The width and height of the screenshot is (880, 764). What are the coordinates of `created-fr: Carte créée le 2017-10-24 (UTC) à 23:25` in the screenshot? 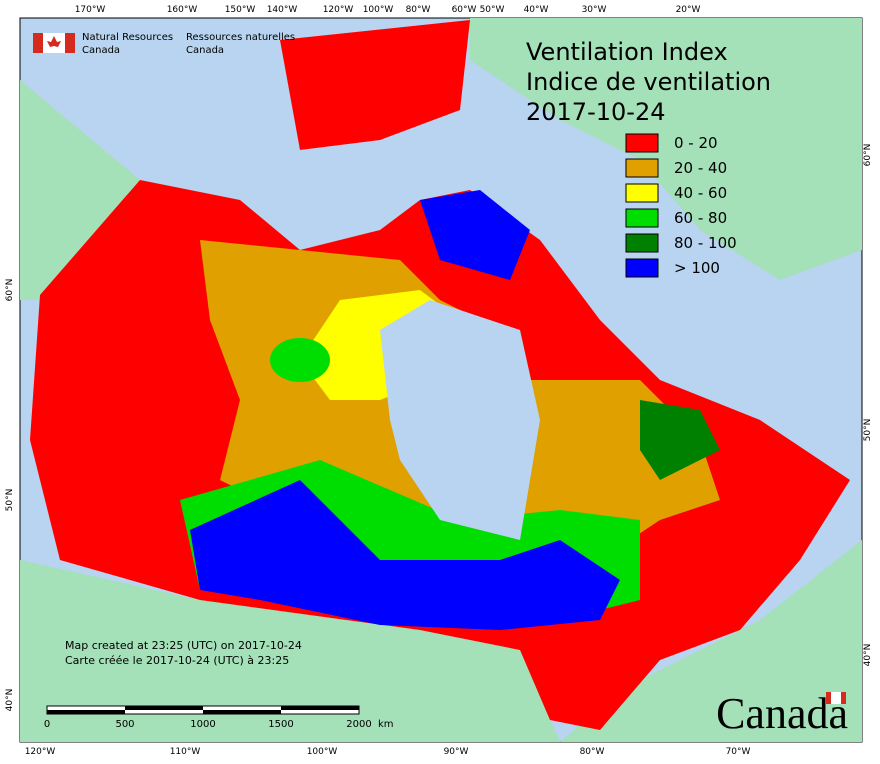 It's located at (177, 660).